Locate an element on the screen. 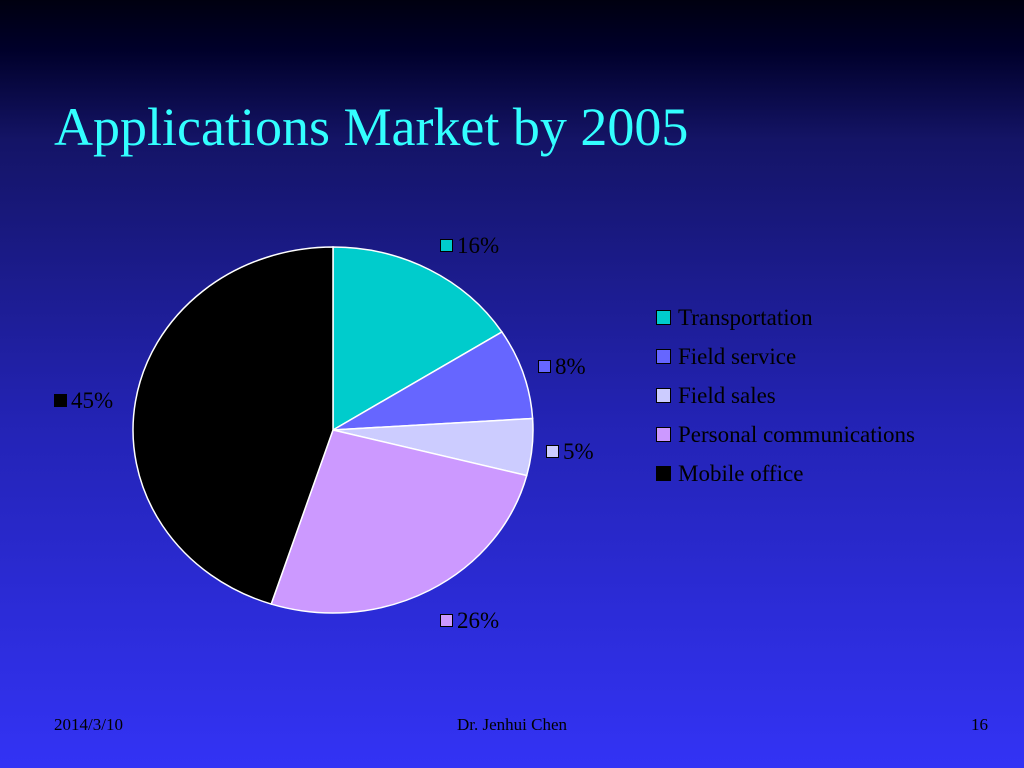  legend-label: Personal communications is located at coordinates (796, 434).